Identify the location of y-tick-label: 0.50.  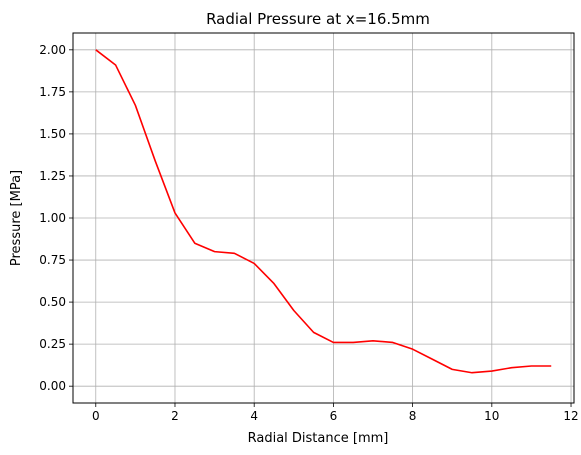
(52, 302).